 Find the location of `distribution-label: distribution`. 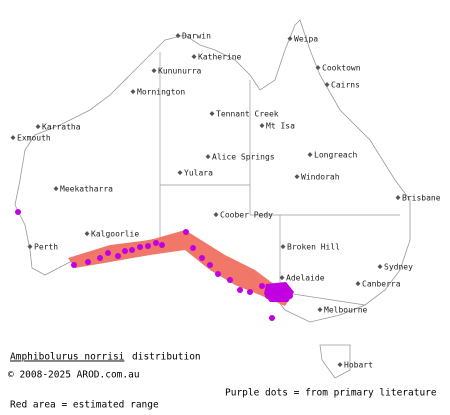

distribution-label: distribution is located at coordinates (166, 357).